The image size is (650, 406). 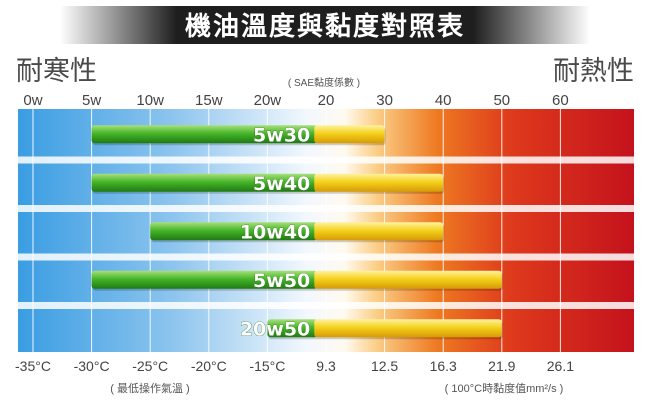 What do you see at coordinates (150, 100) in the screenshot?
I see `top-tick-label: 10w` at bounding box center [150, 100].